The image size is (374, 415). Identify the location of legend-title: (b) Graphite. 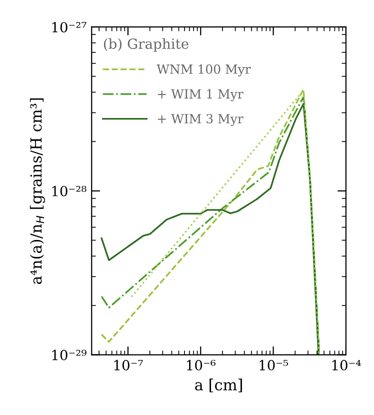
(146, 45).